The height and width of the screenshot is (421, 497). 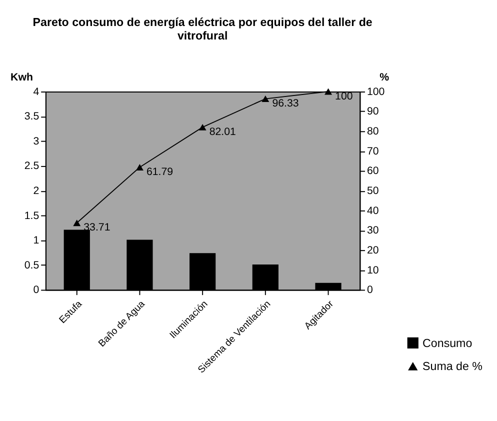 What do you see at coordinates (202, 22) in the screenshot?
I see `text: Pareto consumo de energía eléctrica por equipos del taller de` at bounding box center [202, 22].